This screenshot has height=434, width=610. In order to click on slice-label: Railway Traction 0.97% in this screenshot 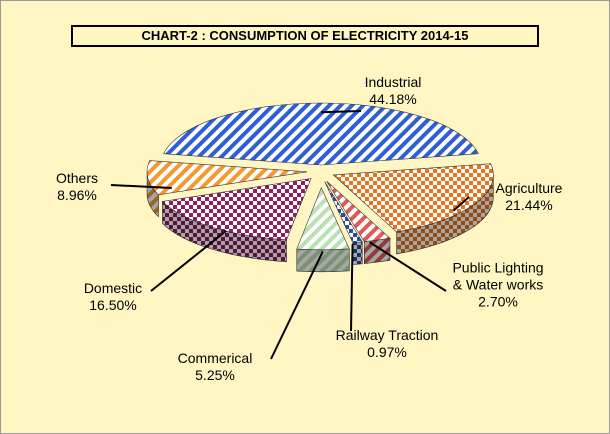, I will do `click(387, 344)`.